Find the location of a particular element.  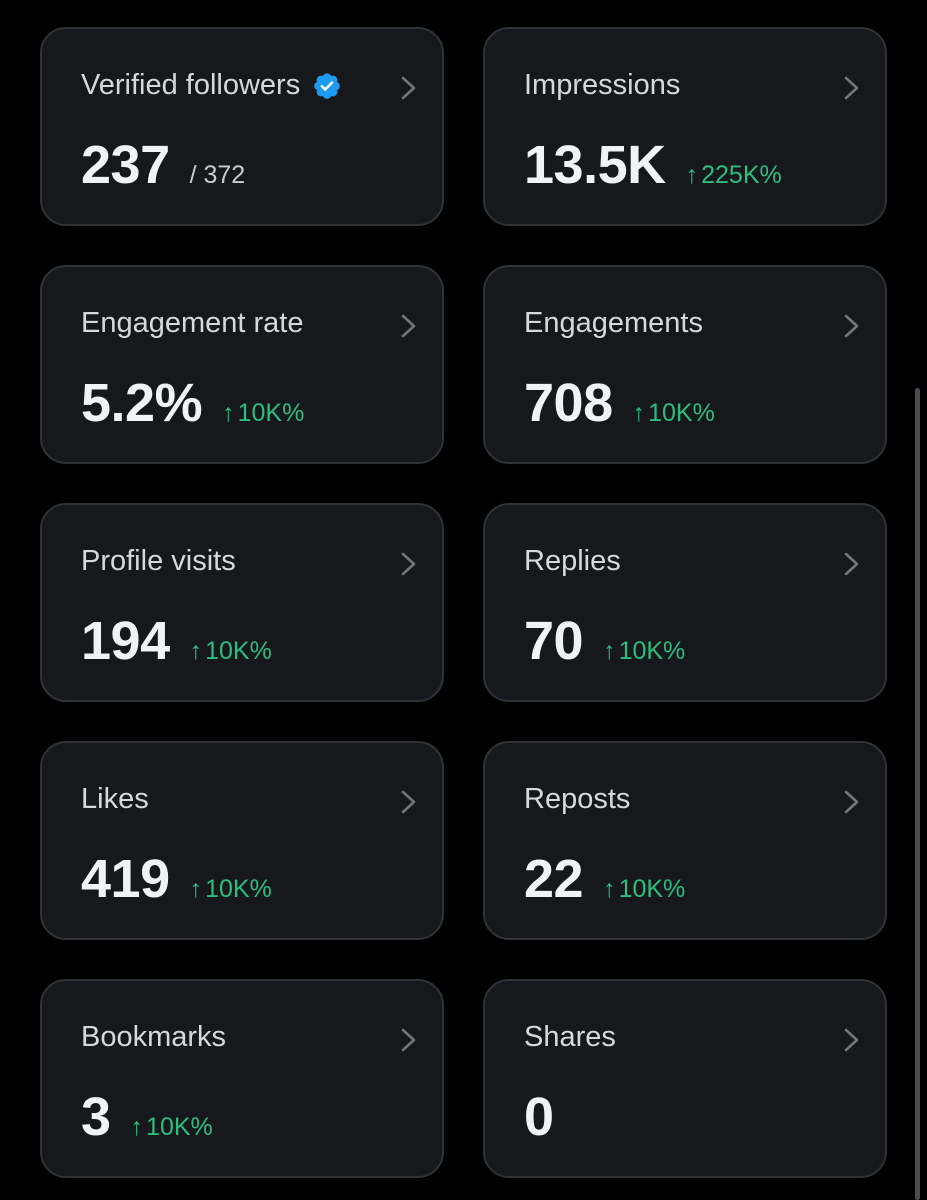

metric-change: ↑ 225K% is located at coordinates (734, 175).